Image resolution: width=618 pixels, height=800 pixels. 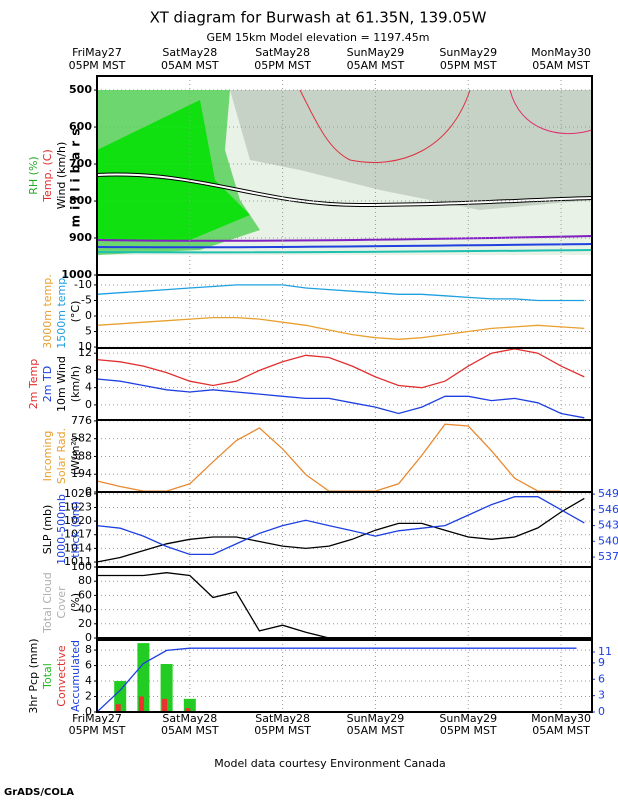 I want to click on y-tick-label: 1011, so click(x=78, y=561).